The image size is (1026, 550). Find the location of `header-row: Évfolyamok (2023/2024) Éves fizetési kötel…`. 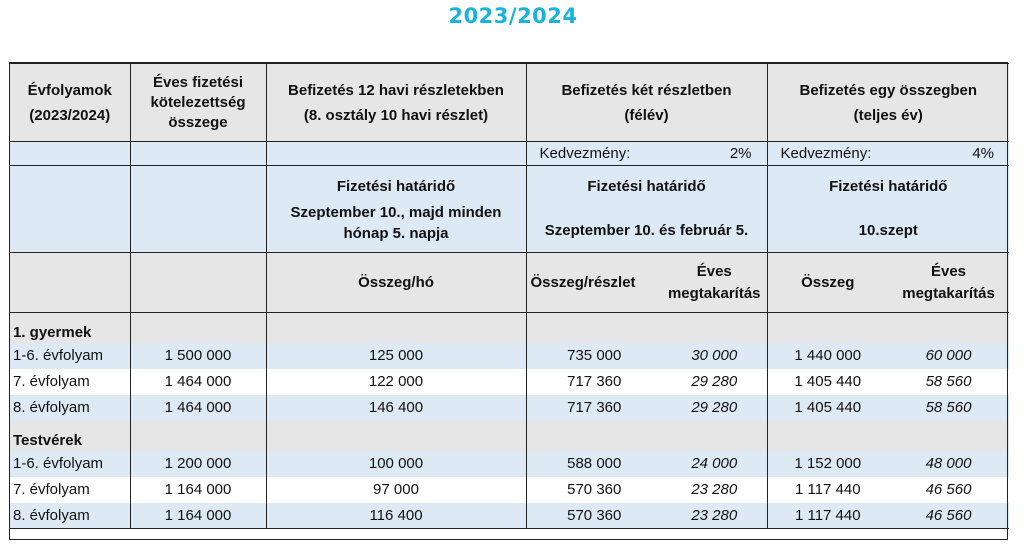

header-row: Évfolyamok (2023/2024) Éves fizetési kötel… is located at coordinates (510, 102).